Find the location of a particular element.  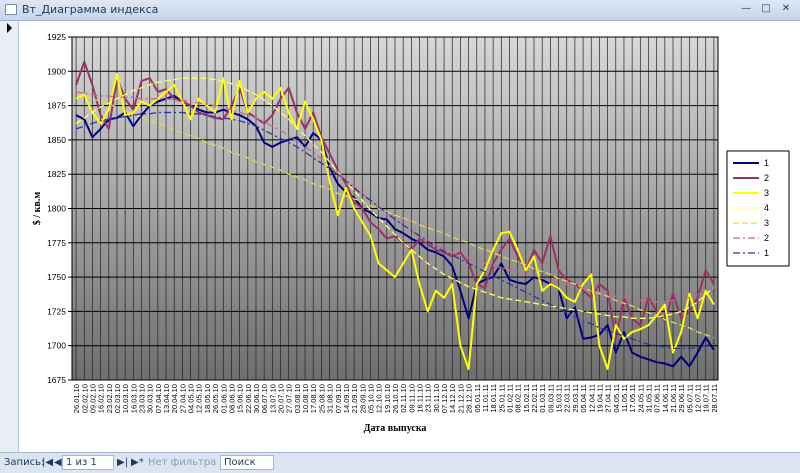

x-tick-label: 11.01.11 is located at coordinates (485, 398).